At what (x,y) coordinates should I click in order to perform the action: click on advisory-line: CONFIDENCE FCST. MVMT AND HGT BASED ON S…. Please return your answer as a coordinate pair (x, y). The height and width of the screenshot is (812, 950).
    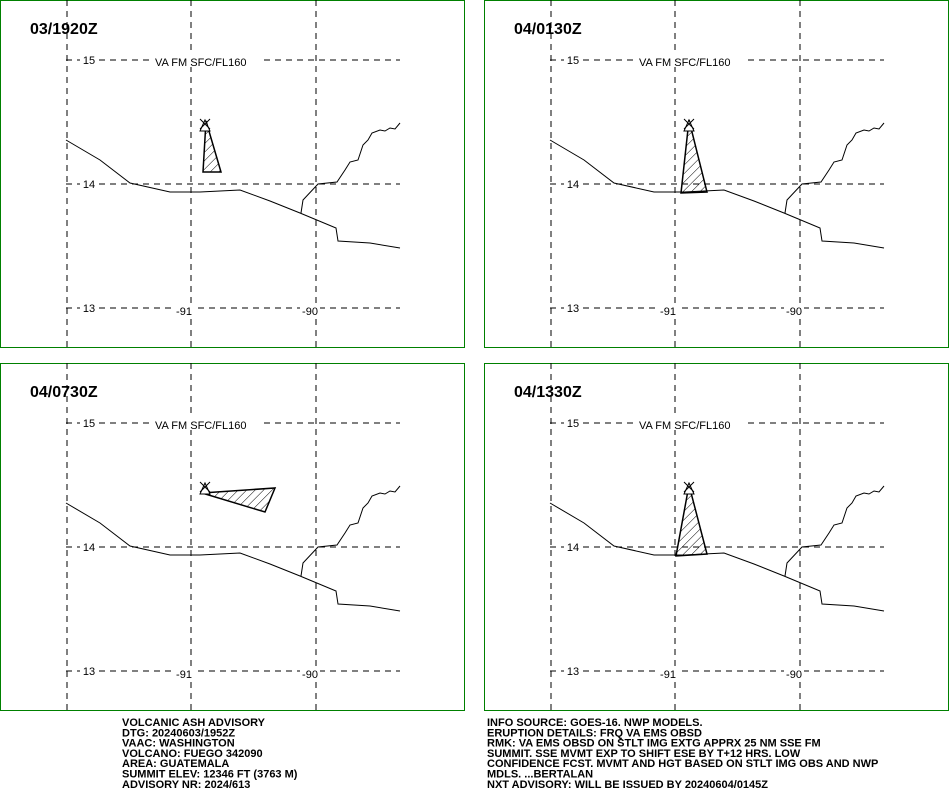
    Looking at the image, I should click on (682, 764).